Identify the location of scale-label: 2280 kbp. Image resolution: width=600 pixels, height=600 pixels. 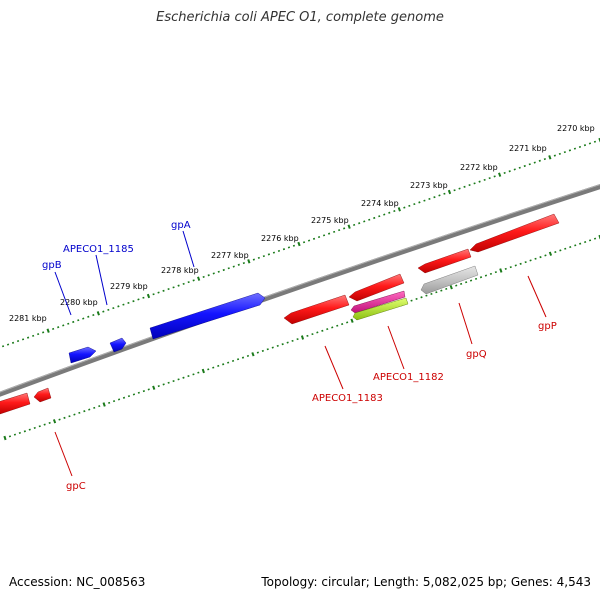
(79, 302).